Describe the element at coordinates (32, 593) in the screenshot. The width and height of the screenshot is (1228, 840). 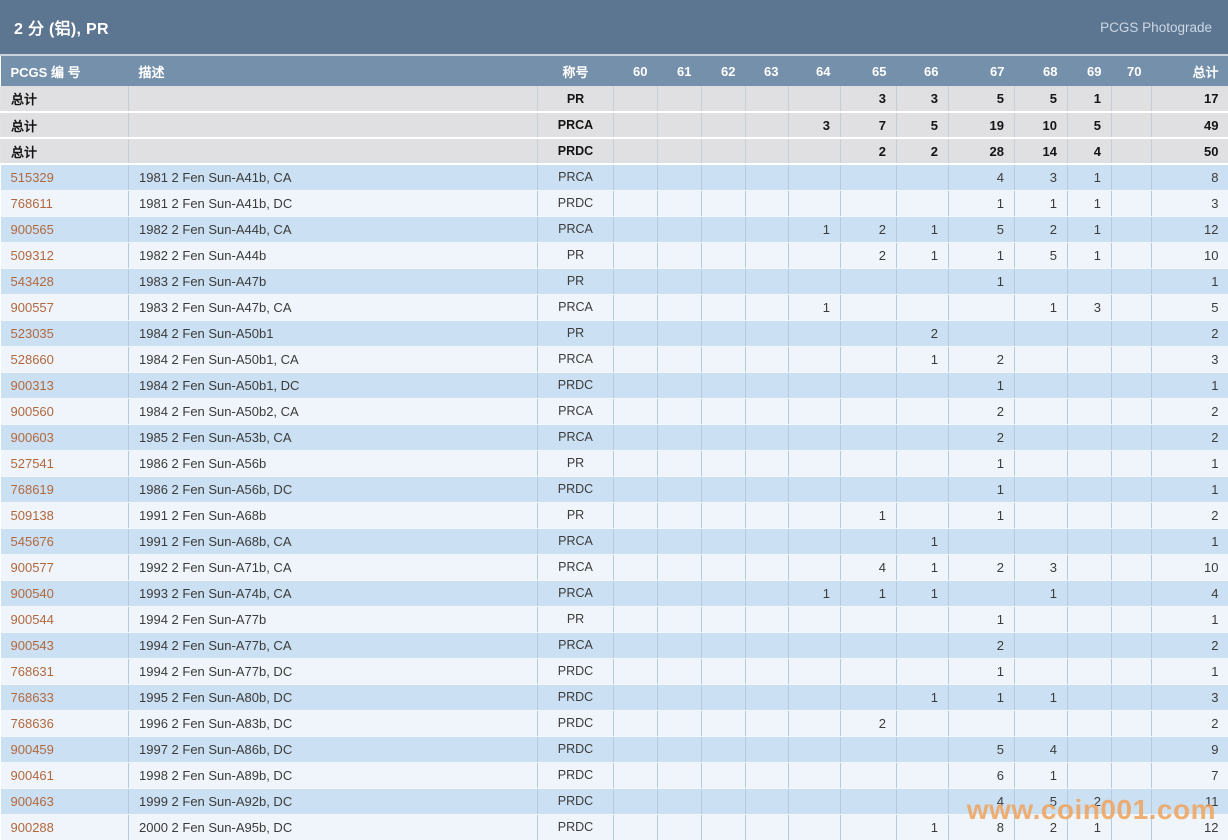
I see `pcgs-number-link: 900540` at that location.